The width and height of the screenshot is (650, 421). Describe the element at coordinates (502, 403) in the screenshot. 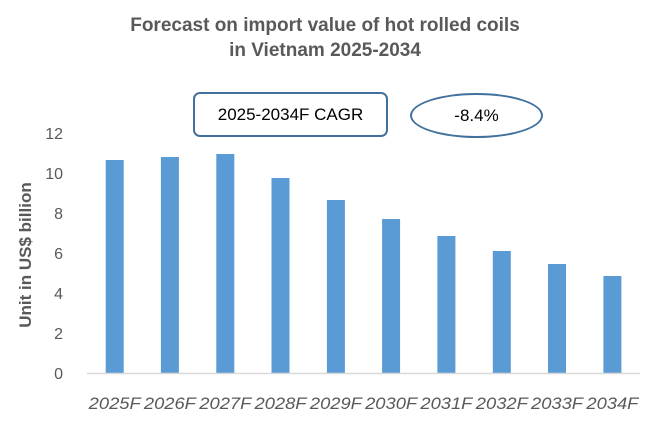

I see `x-tick-label: 2032F` at that location.